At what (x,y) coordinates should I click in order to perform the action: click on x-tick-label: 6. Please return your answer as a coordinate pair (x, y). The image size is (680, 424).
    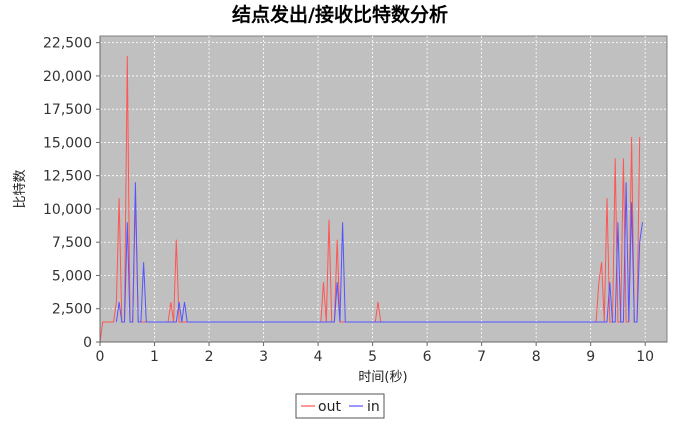
    Looking at the image, I should click on (427, 357).